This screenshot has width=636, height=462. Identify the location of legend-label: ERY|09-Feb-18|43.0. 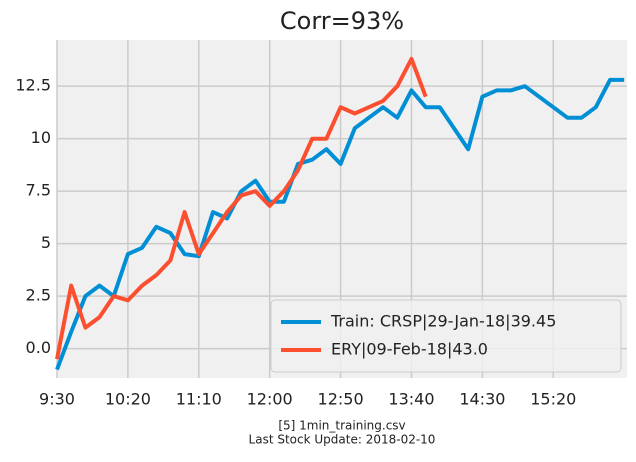
(409, 349).